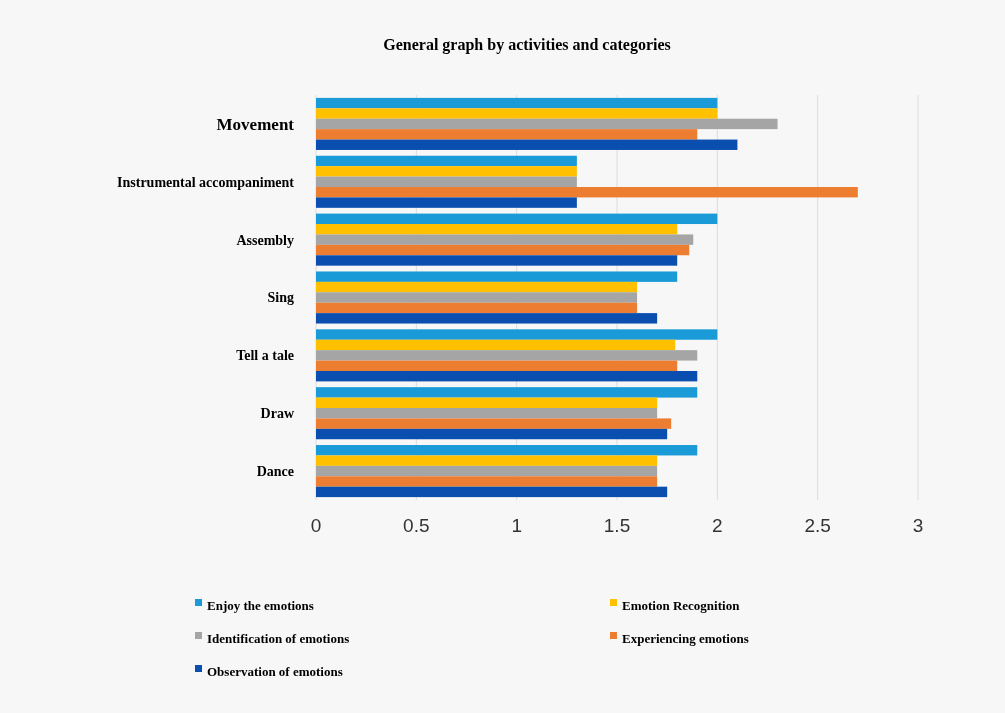 This screenshot has width=1005, height=713. Describe the element at coordinates (255, 124) in the screenshot. I see `y-tick-label: Movement` at that location.